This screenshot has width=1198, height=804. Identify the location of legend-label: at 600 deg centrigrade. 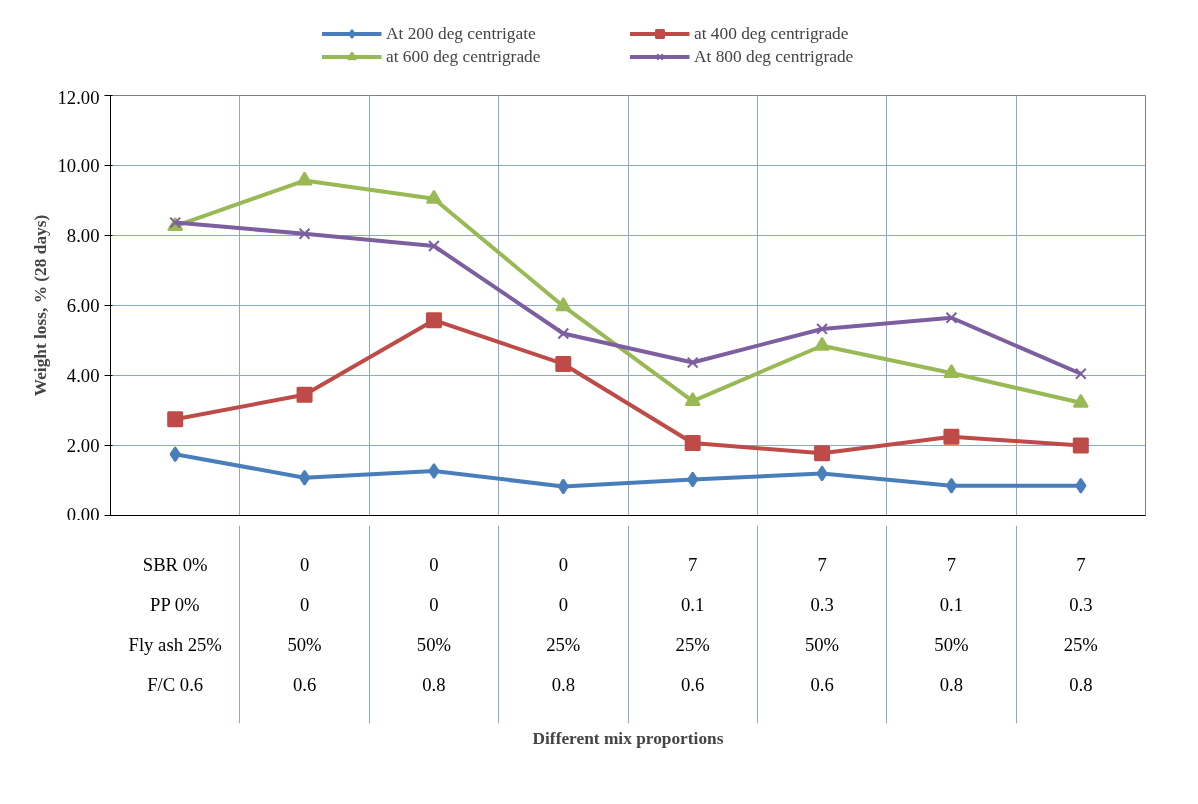
(464, 56).